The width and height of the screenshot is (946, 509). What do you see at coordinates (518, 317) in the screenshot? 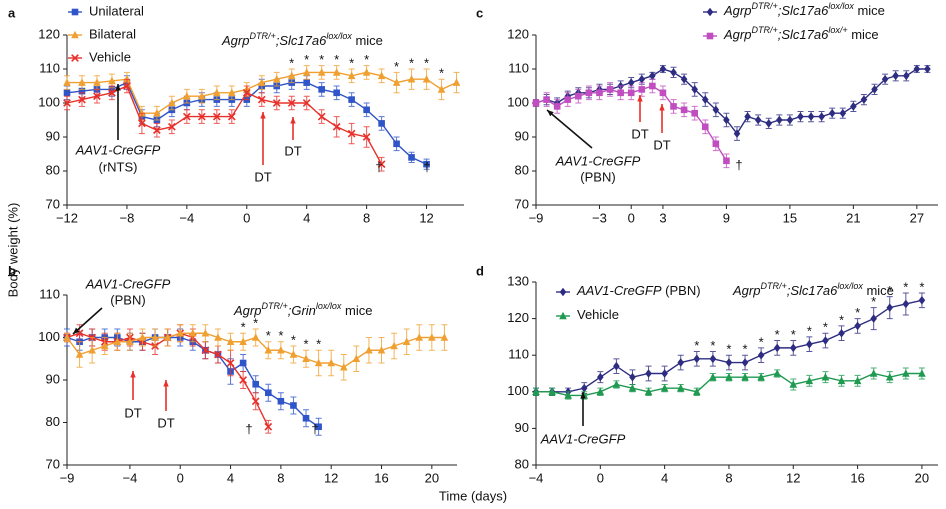
I see `y-tick-label: 120` at bounding box center [518, 317].